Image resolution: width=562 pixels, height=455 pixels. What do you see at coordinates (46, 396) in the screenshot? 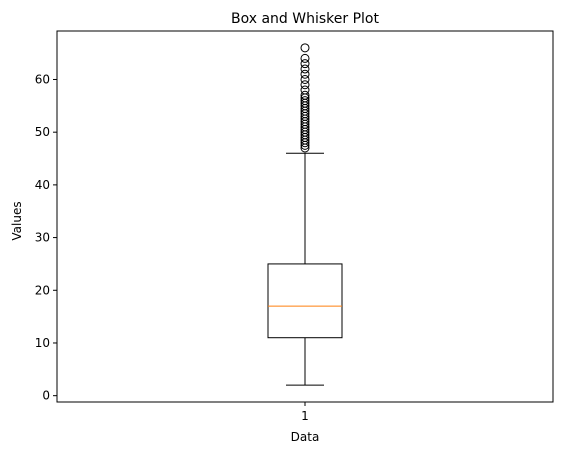
I see `y-tick-label: 0` at bounding box center [46, 396].